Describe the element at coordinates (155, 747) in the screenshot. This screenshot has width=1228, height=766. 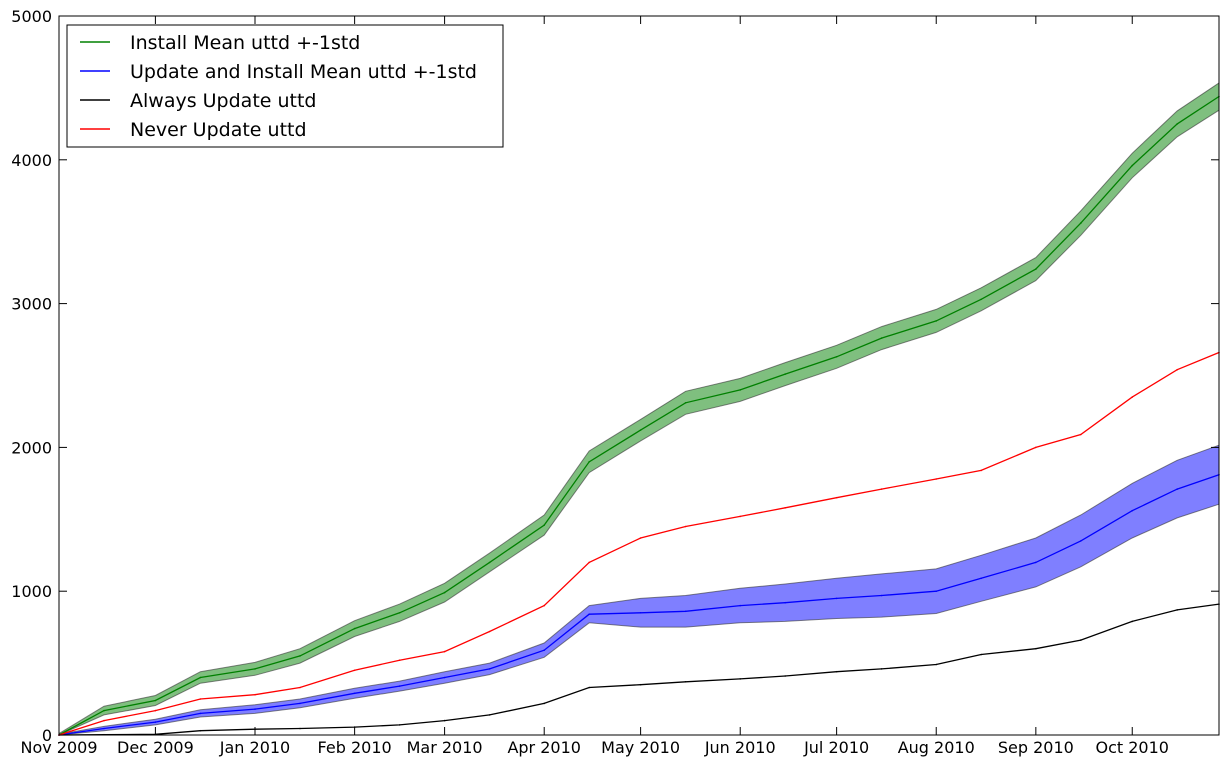
I see `x-tick-label: Dec 2009` at that location.